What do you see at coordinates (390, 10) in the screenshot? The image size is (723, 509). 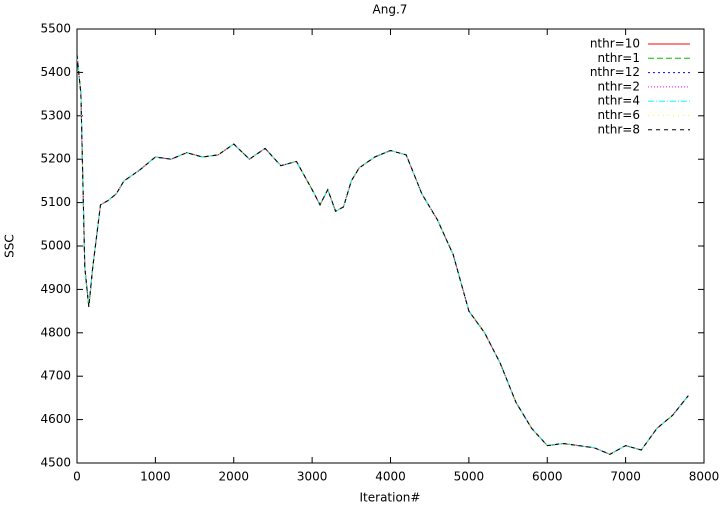 I see `chart-title: Ang.7` at bounding box center [390, 10].